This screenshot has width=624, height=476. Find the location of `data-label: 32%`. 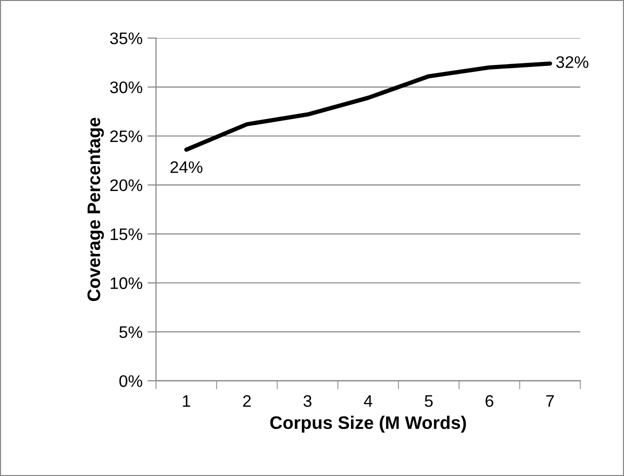

data-label: 32% is located at coordinates (572, 62).